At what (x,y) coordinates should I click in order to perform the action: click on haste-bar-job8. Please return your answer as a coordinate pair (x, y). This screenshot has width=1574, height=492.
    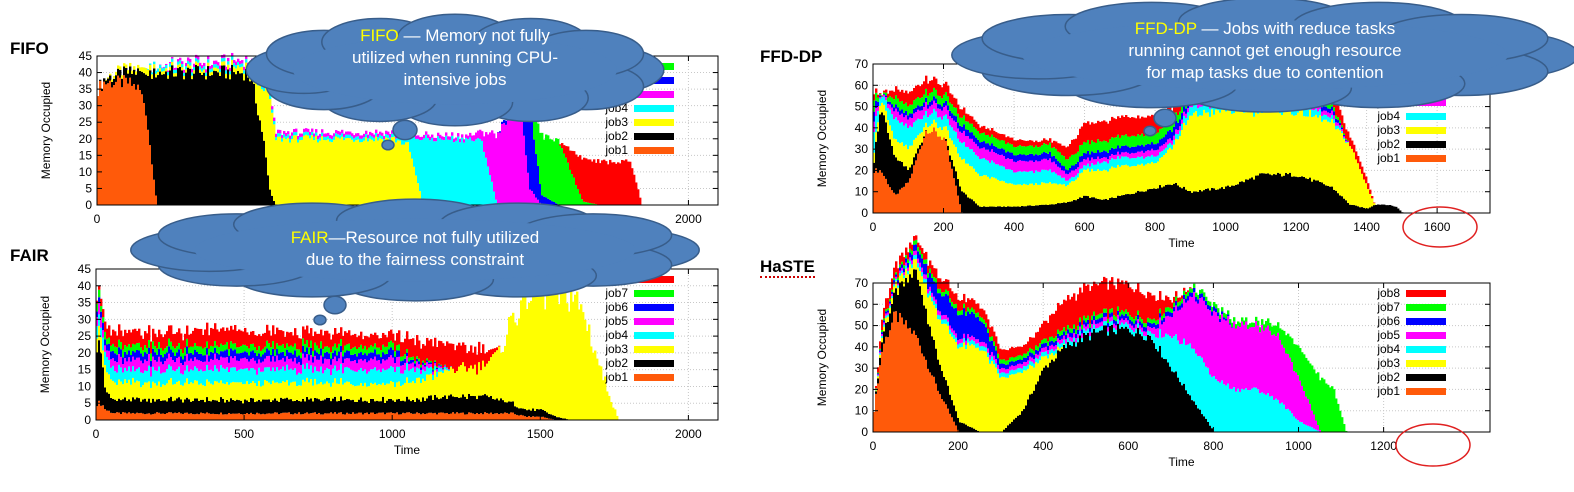
    Looking at the image, I should click on (928, 269).